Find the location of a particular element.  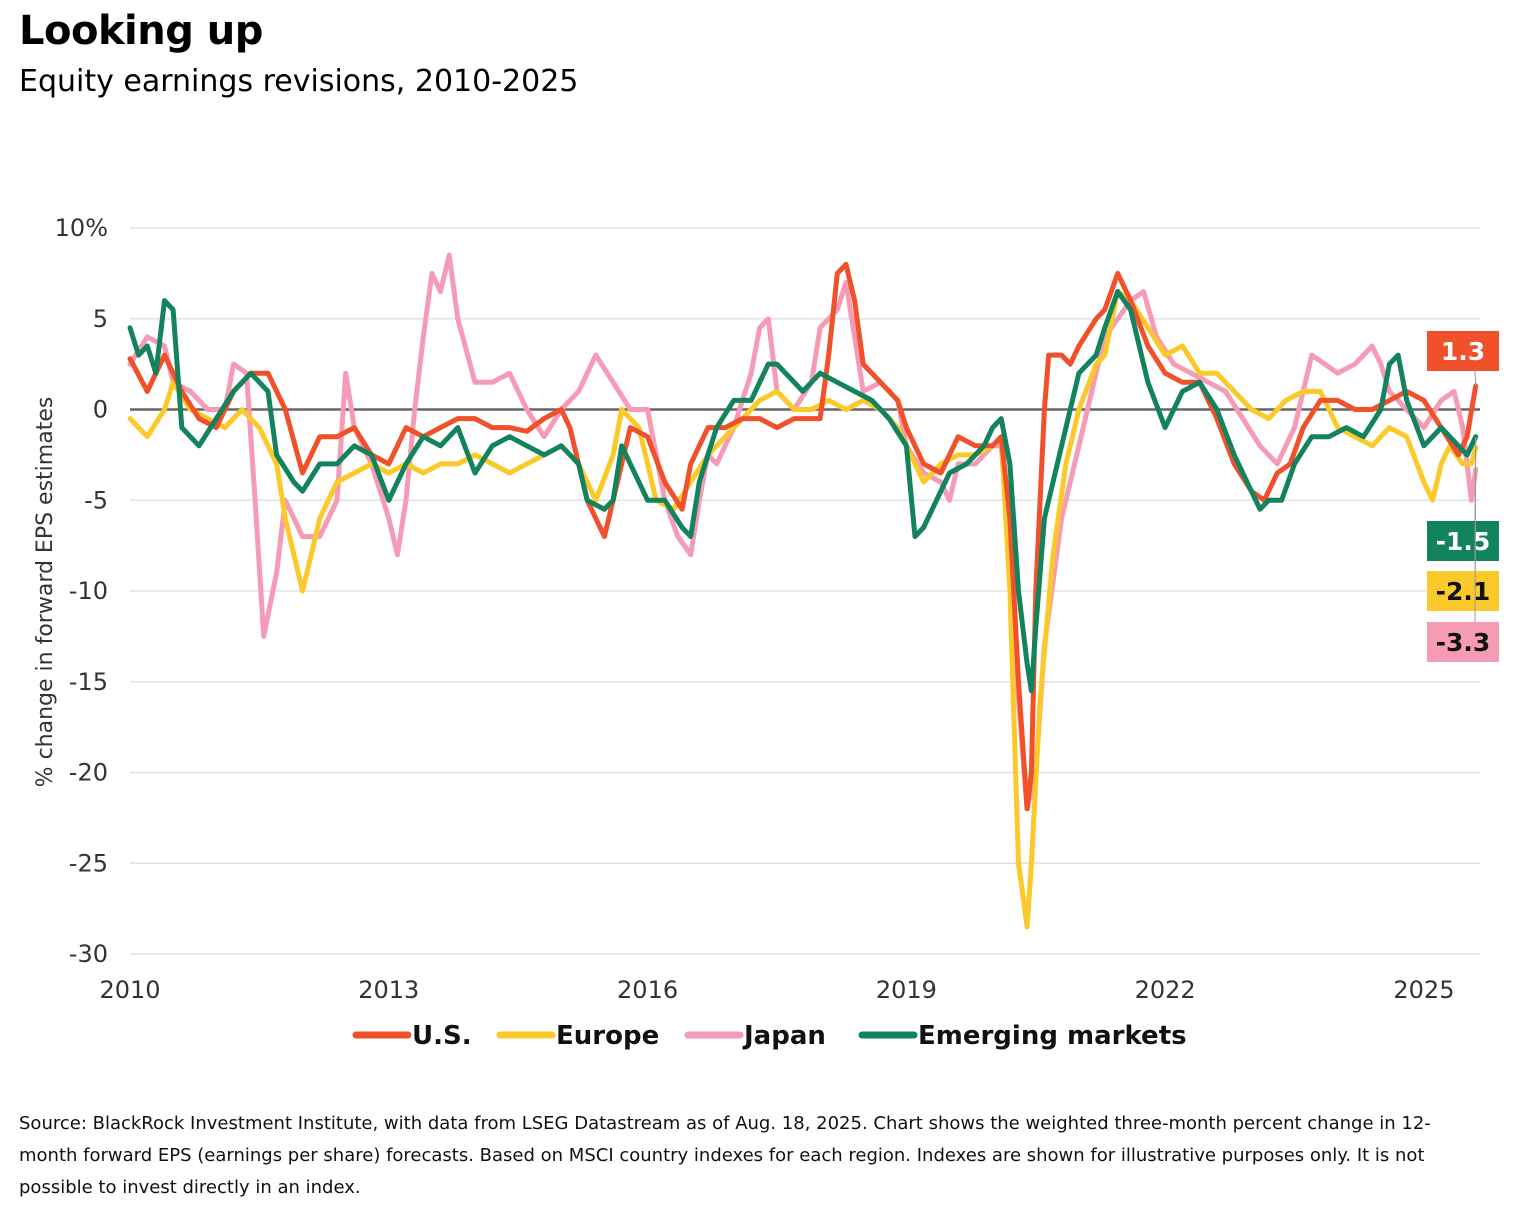

end-label-value: -1.5 is located at coordinates (1463, 541).